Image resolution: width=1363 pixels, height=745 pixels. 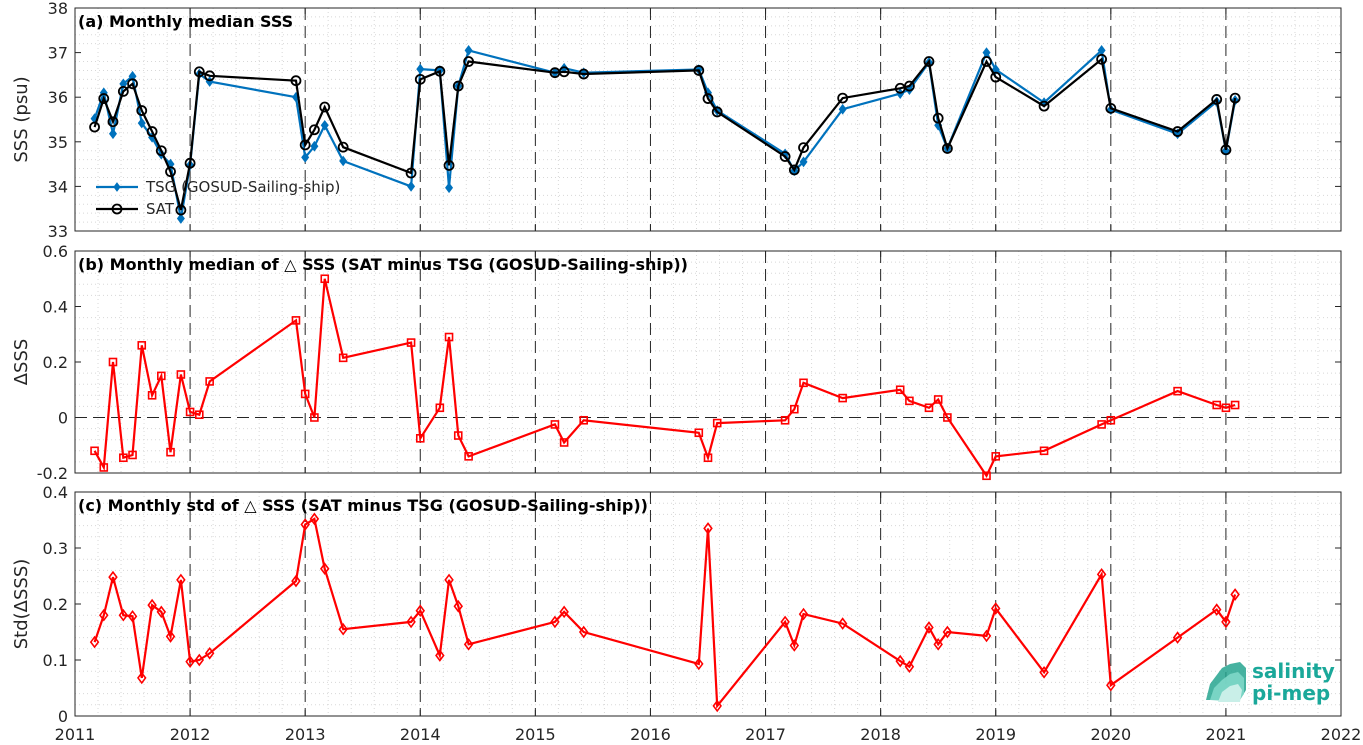 I want to click on x-tick-label: 2018, so click(x=880, y=734).